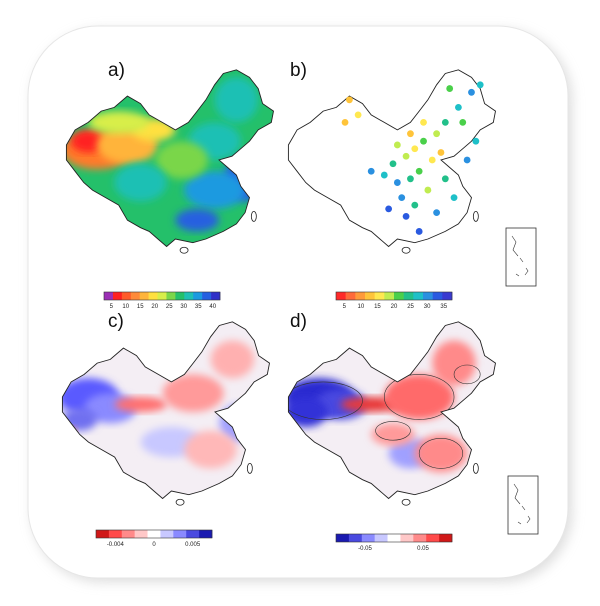 This screenshot has width=600, height=606. What do you see at coordinates (345, 307) in the screenshot?
I see `colorbar-tick-label: 5` at bounding box center [345, 307].